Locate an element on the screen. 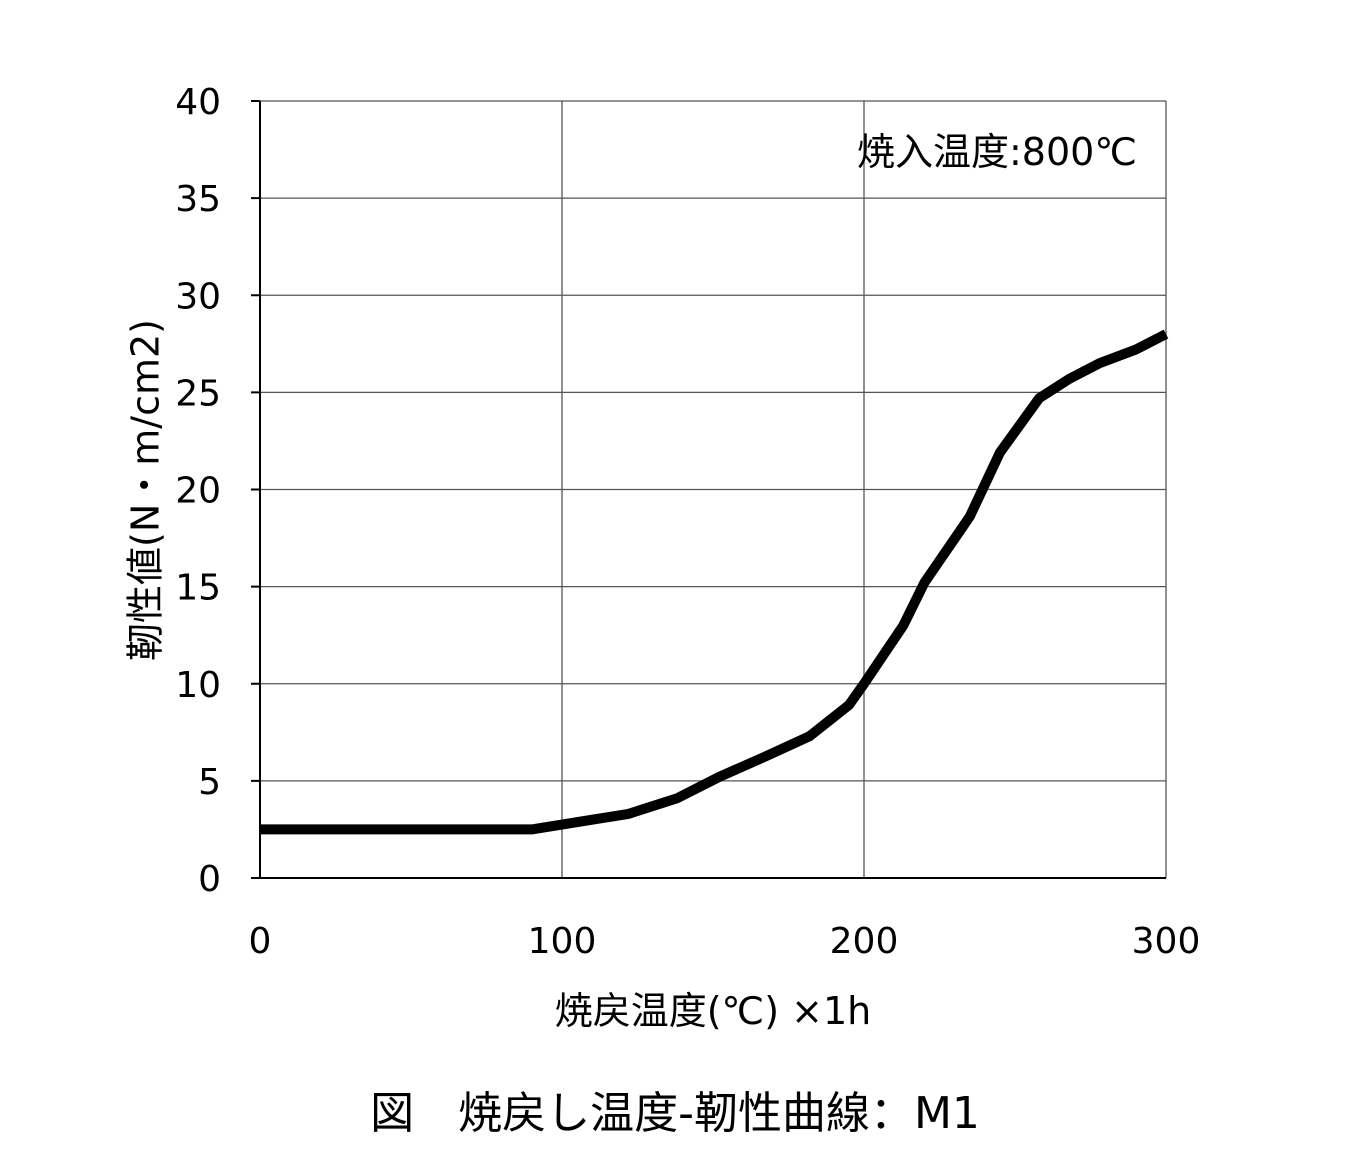 Image resolution: width=1350 pixels, height=1174 pixels. y-tick-label: 35 is located at coordinates (198, 199).